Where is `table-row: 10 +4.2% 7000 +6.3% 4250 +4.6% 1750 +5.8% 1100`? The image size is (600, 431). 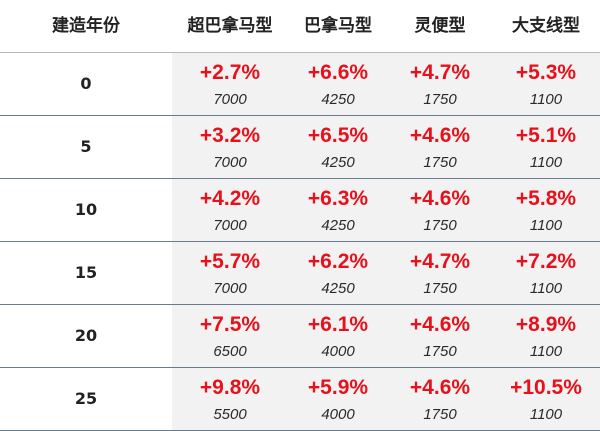
table-row: 10 +4.2% 7000 +6.3% 4250 +4.6% 1750 +5.8% 1100 is located at coordinates (300, 210).